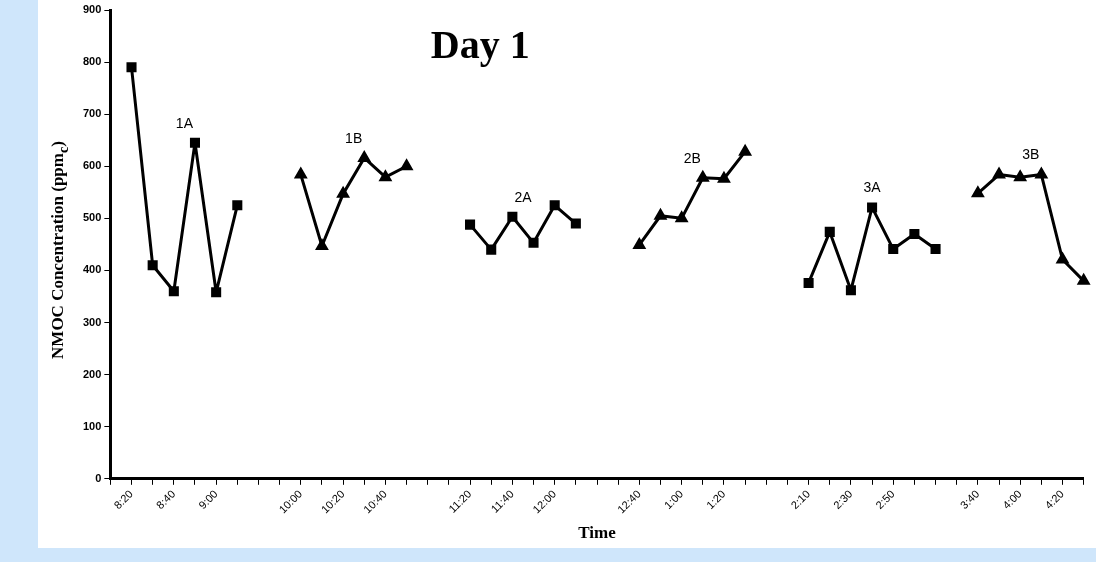 Image resolution: width=1096 pixels, height=562 pixels. Describe the element at coordinates (92, 165) in the screenshot. I see `y-tick-label: 600` at that location.